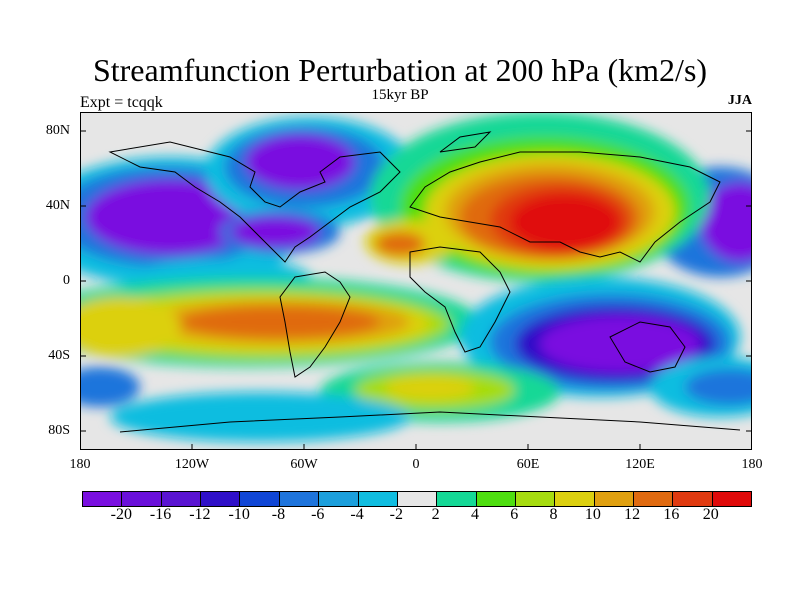 This screenshot has height=600, width=800. Describe the element at coordinates (80, 464) in the screenshot. I see `lon-label-180w: 180` at that location.